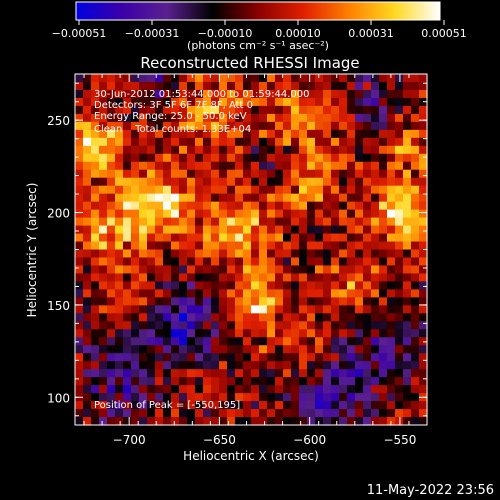 The image size is (500, 500). Describe the element at coordinates (430, 490) in the screenshot. I see `footer-date: 11-May-2022 23:56` at that location.